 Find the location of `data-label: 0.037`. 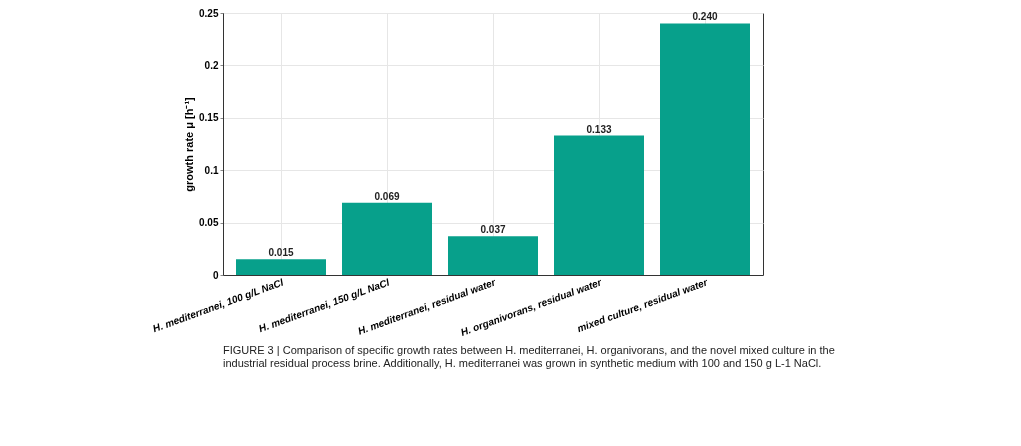

data-label: 0.037 is located at coordinates (493, 230).